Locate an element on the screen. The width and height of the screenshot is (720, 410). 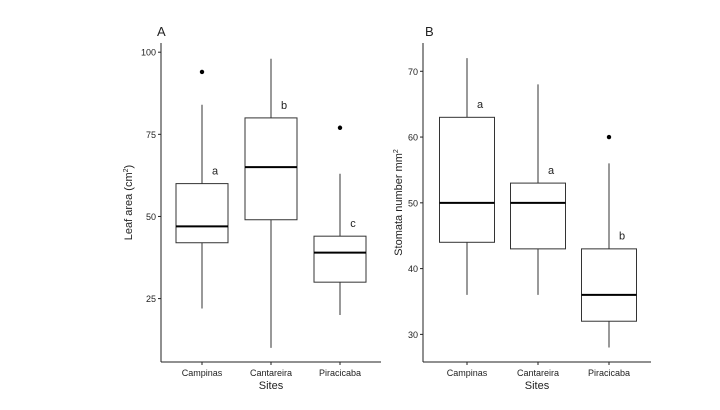
box-piracicaba: b is located at coordinates (609, 241).